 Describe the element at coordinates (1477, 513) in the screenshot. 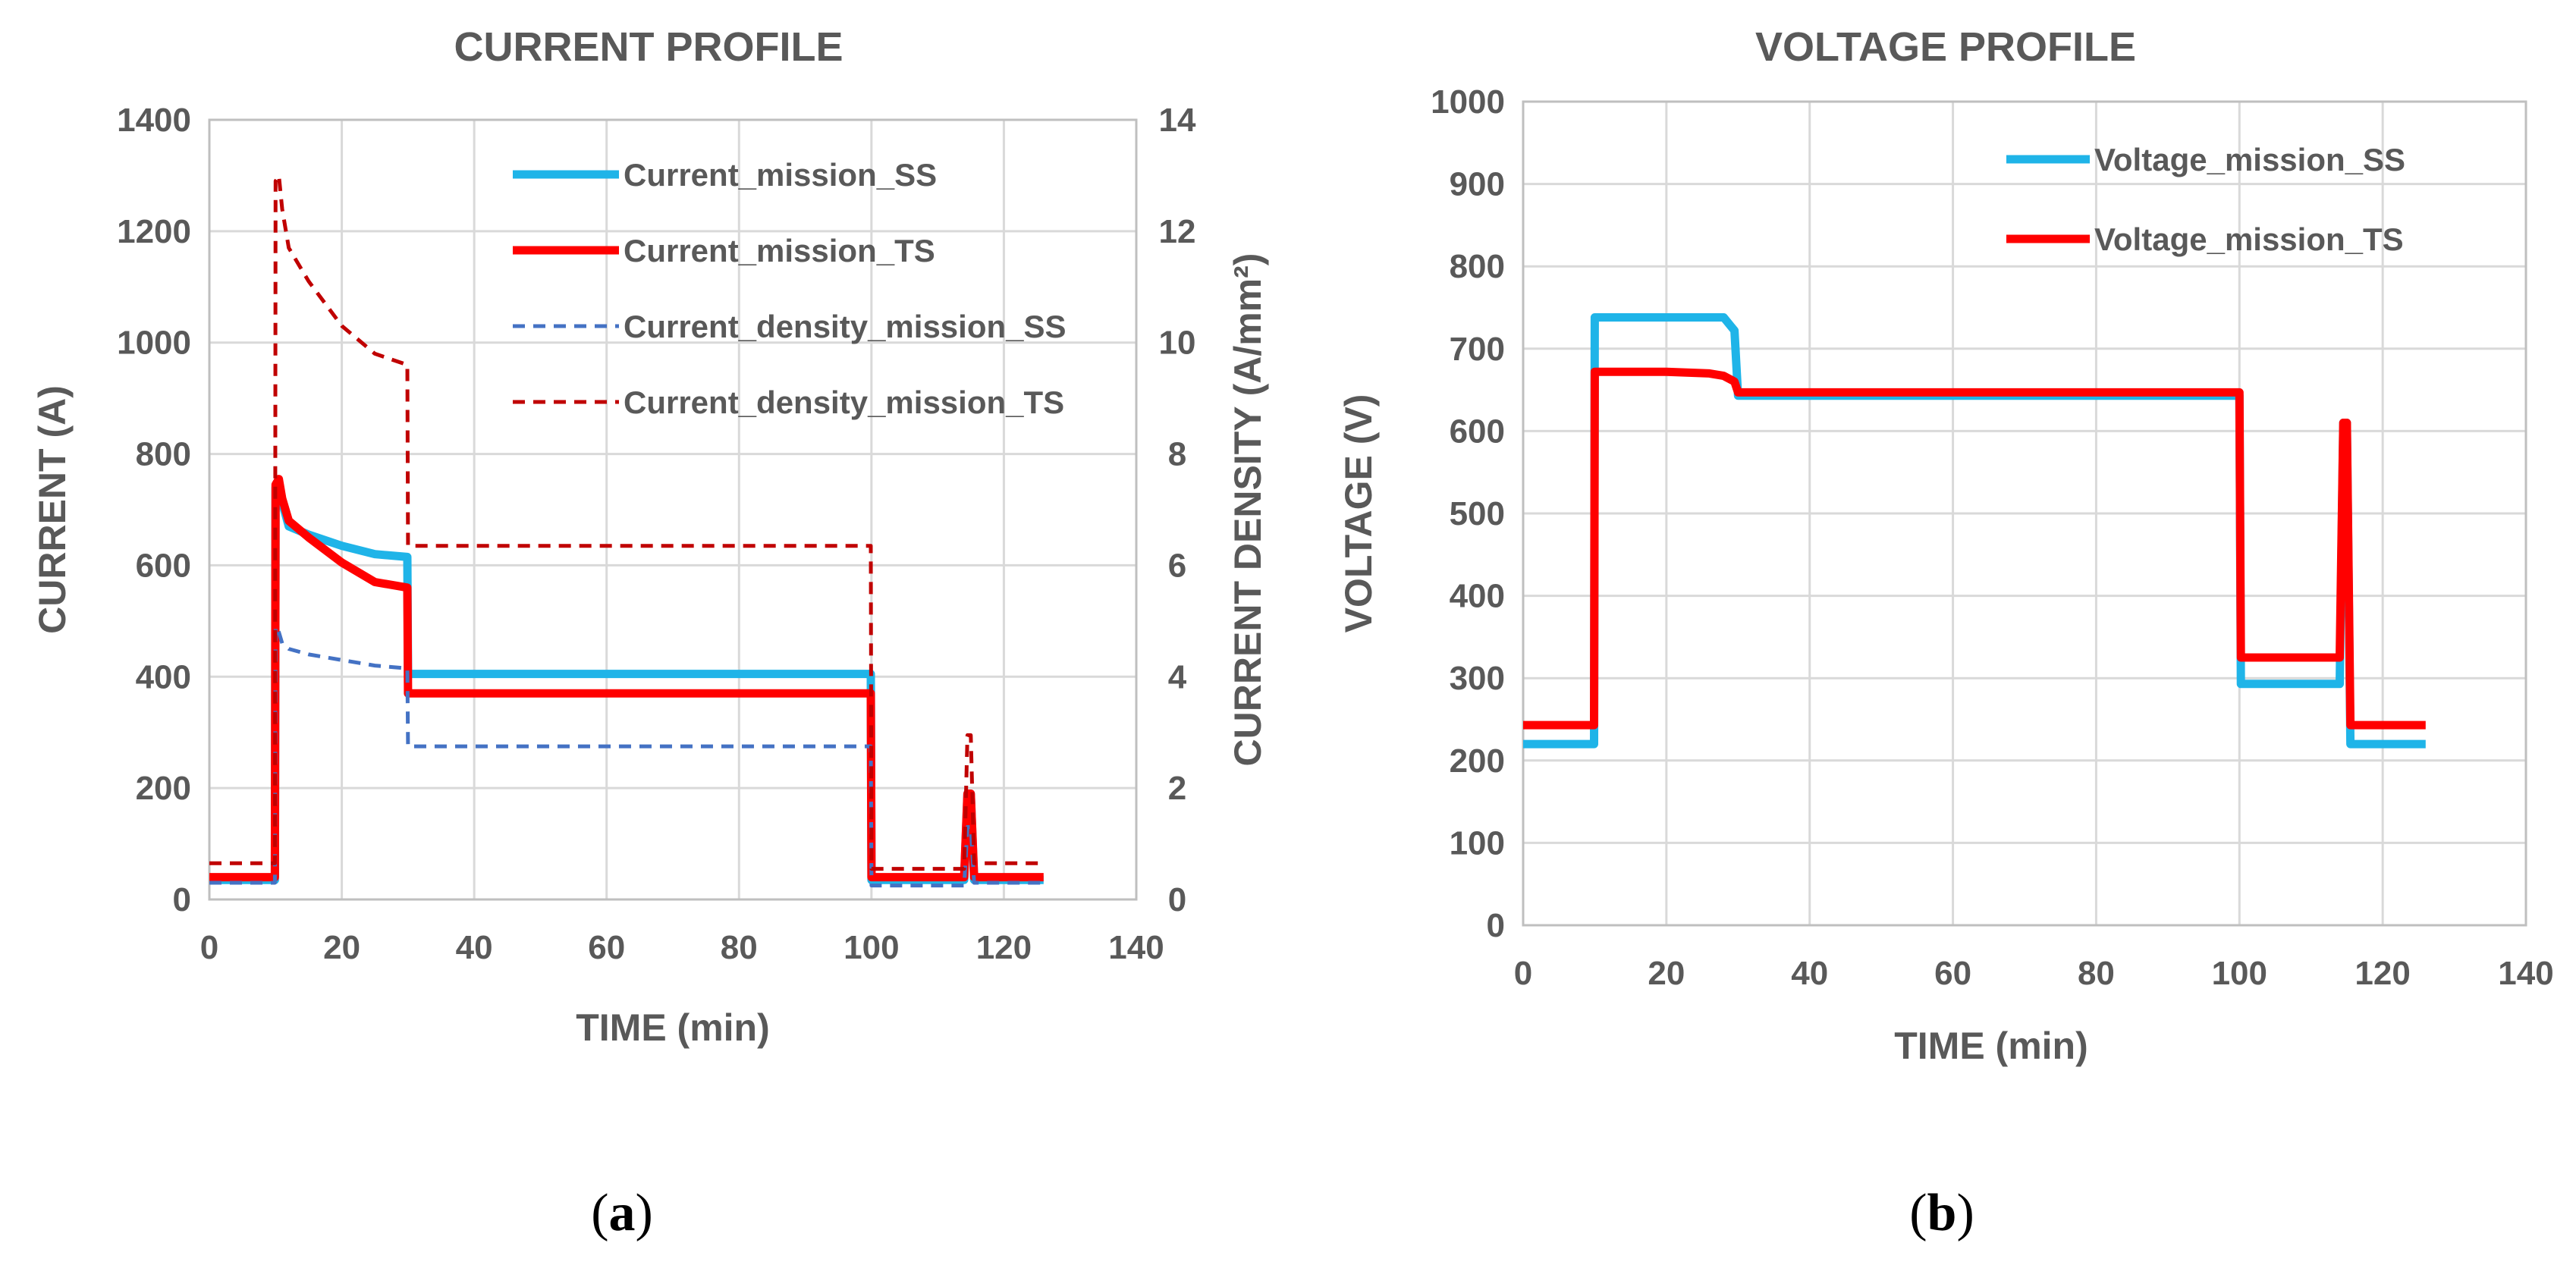

I see `y-tick-label: 500` at that location.